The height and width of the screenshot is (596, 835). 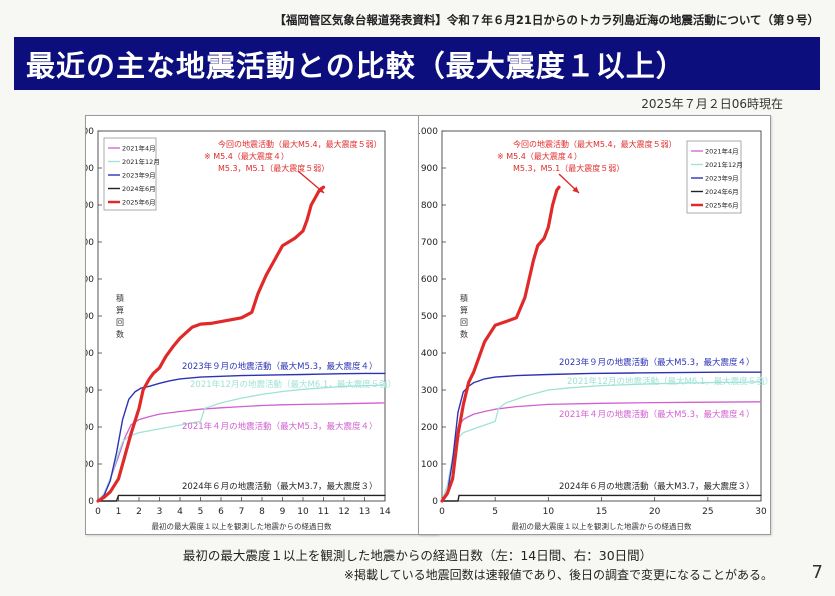 I want to click on page-title: 最近の主な地震活動との比較（最大震度１以上）, so click(x=356, y=65).